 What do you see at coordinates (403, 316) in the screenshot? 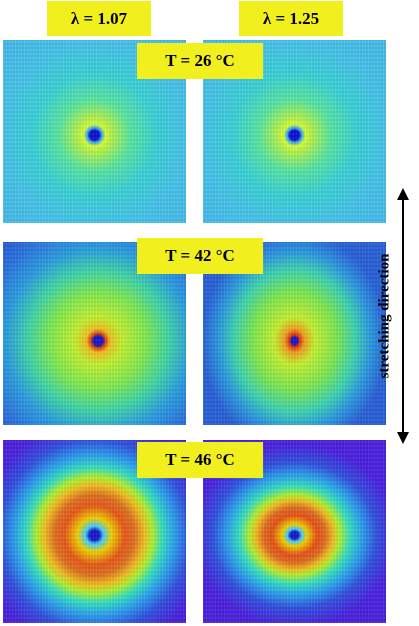
I see `double-arrow-icon` at bounding box center [403, 316].